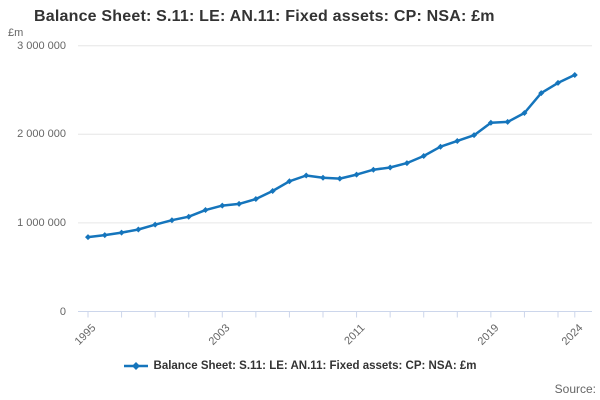 Image resolution: width=600 pixels, height=400 pixels. Describe the element at coordinates (62, 311) in the screenshot. I see `ytick-label: 0` at that location.